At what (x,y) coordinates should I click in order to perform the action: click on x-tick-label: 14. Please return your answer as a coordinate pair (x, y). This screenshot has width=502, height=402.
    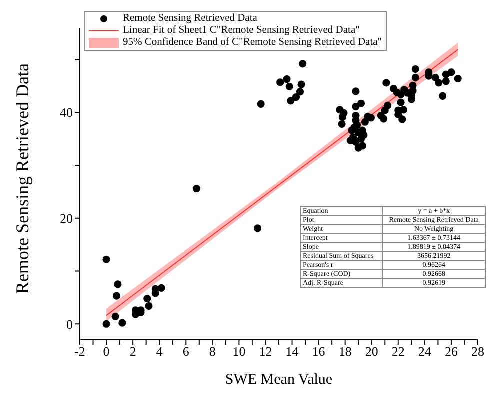
    Looking at the image, I should click on (293, 352).